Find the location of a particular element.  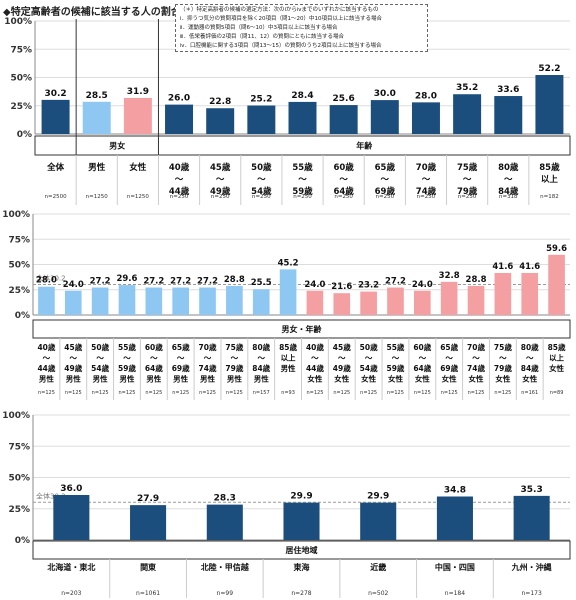

sample-size-label: n=173 is located at coordinates (531, 593).